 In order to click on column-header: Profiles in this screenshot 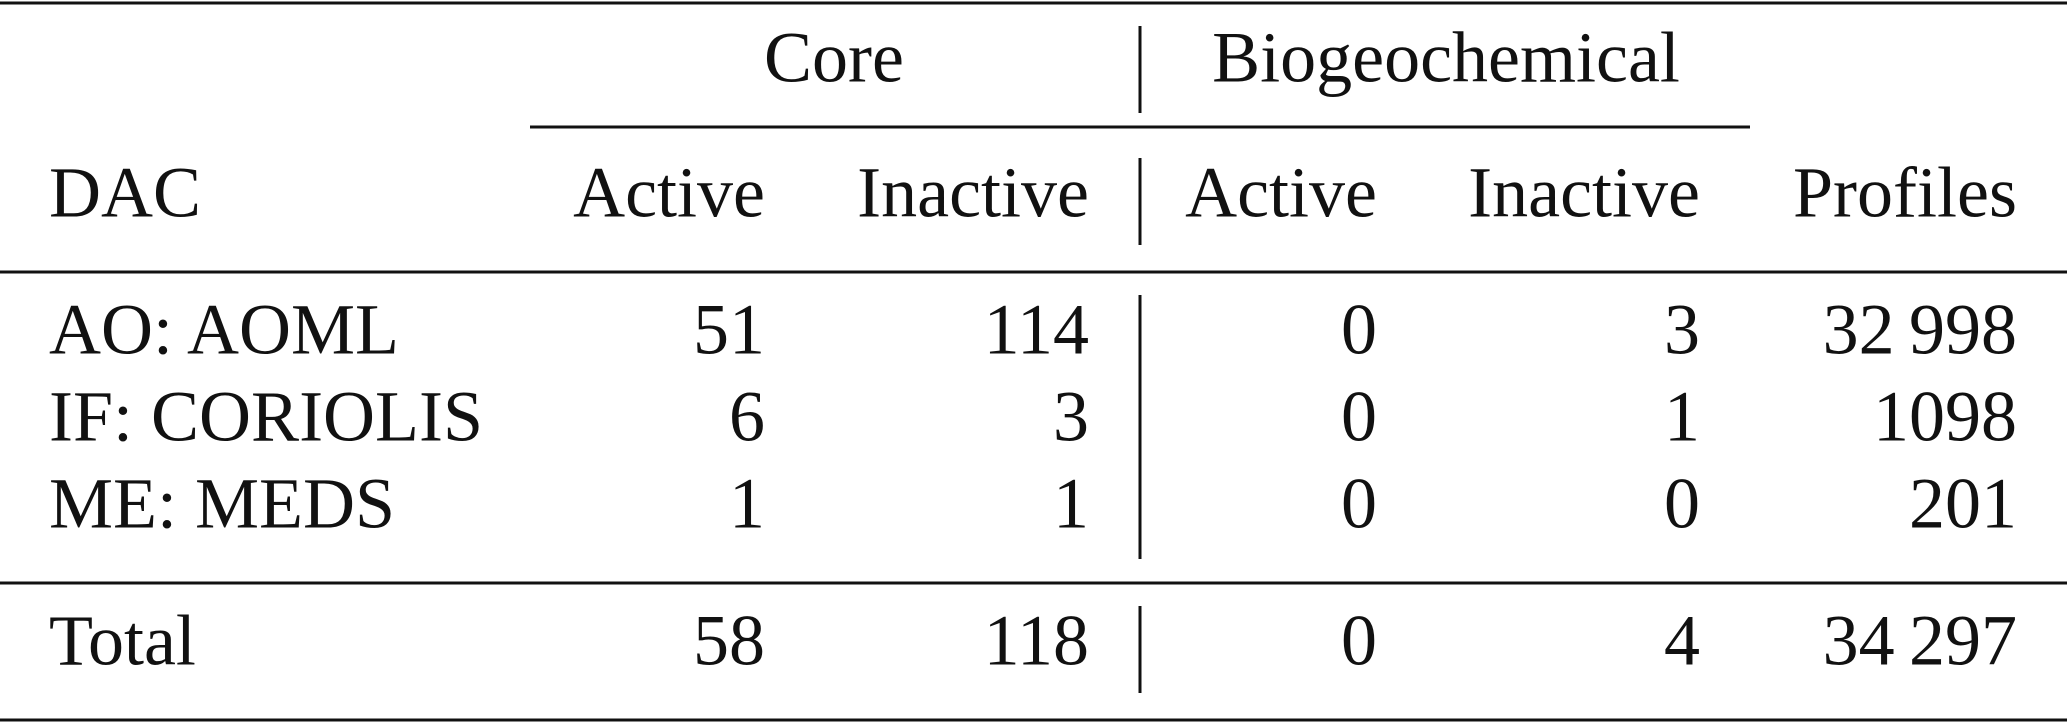, I will do `click(1905, 193)`.